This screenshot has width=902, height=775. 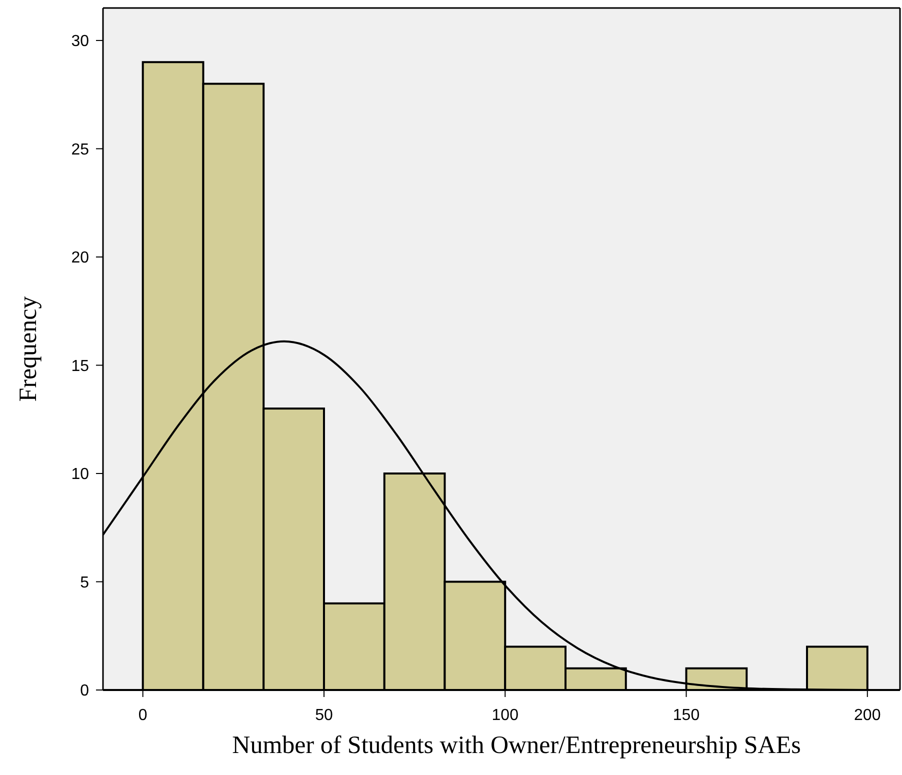 I want to click on x-tick-label: 100, so click(x=505, y=715).